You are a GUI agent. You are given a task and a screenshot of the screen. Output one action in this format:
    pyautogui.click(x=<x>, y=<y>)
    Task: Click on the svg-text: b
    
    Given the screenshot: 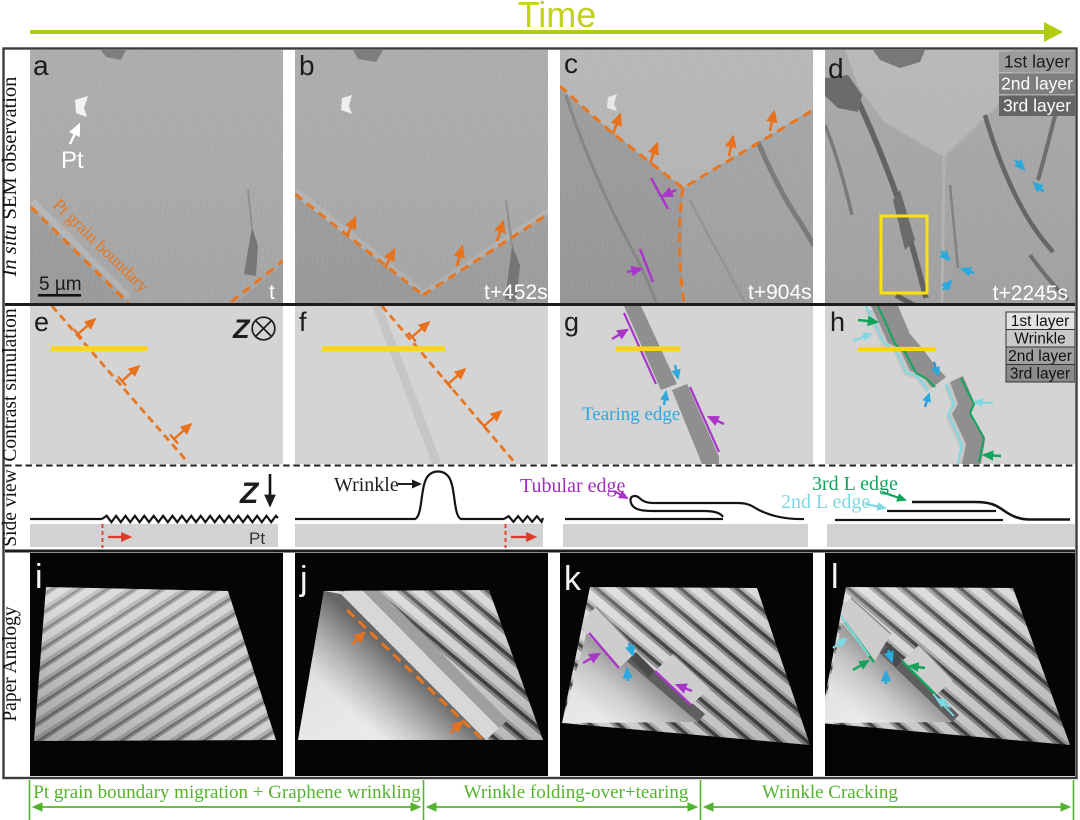 What is the action you would take?
    pyautogui.click(x=307, y=65)
    